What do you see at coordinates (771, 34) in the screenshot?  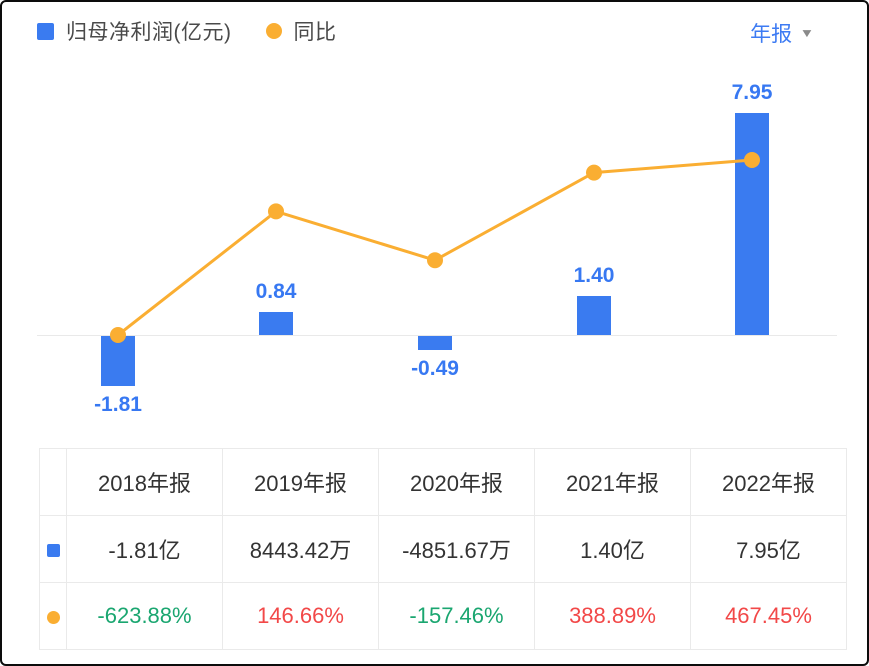 I see `period-selector-label: 年报` at bounding box center [771, 34].